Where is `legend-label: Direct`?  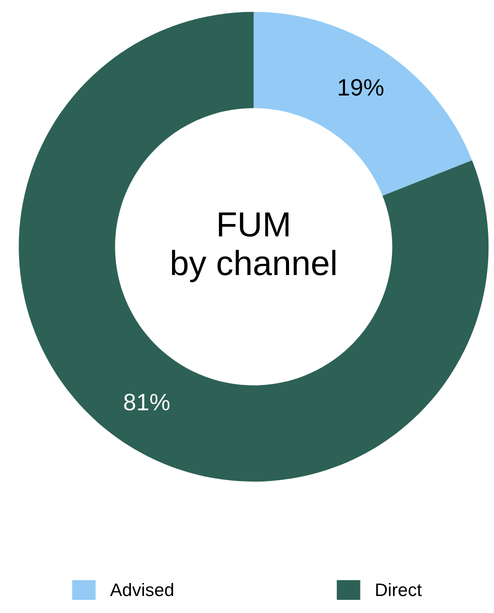
legend-label: Direct is located at coordinates (399, 589).